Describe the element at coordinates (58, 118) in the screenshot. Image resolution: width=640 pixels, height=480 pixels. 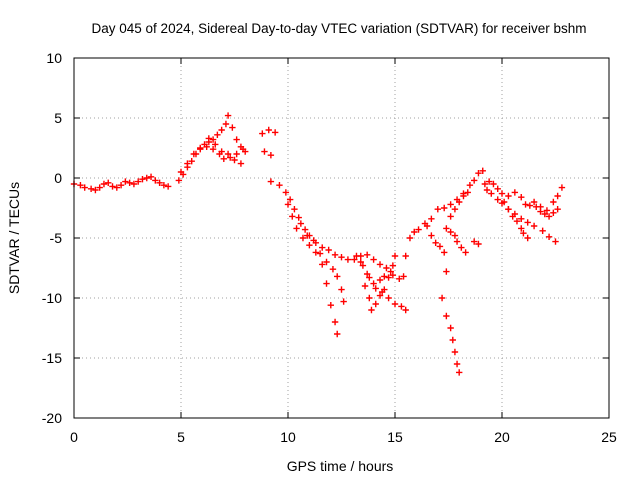
I see `y-tick-label: 5` at that location.